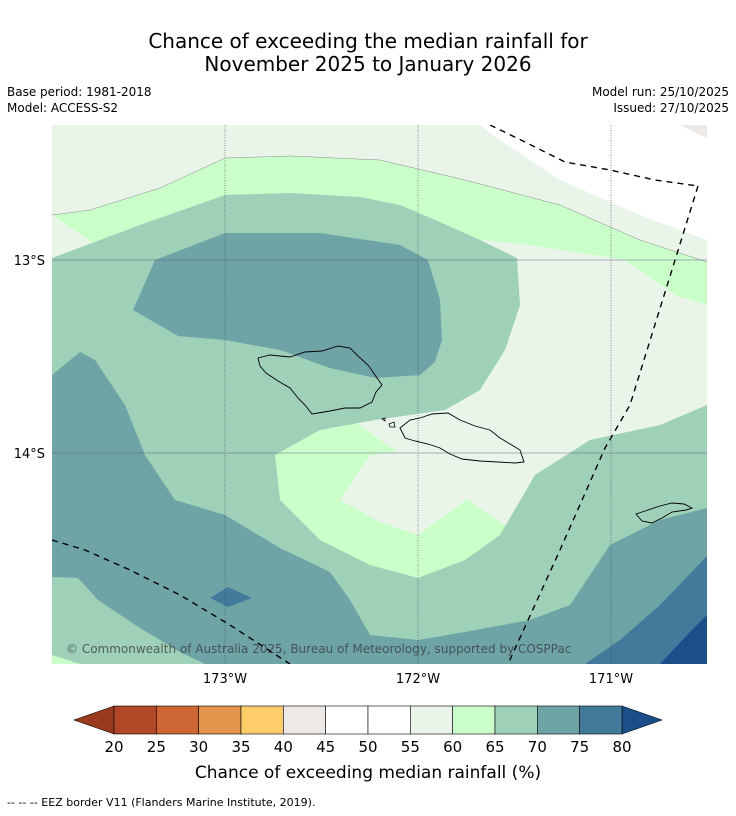 Image resolution: width=736 pixels, height=816 pixels. What do you see at coordinates (462, 438) in the screenshot?
I see `upolu-island` at bounding box center [462, 438].